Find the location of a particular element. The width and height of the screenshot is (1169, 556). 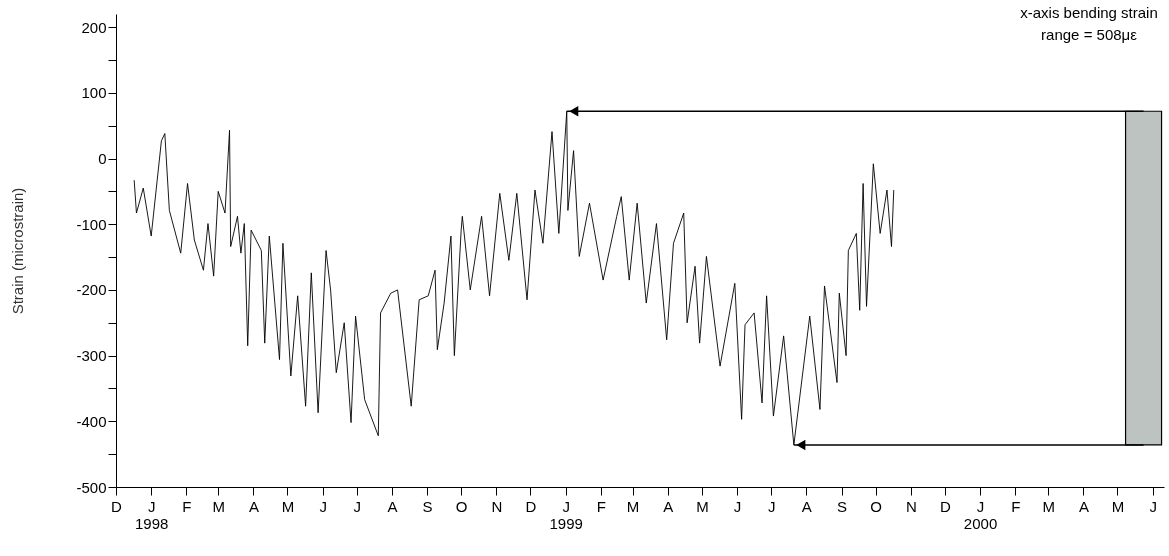

x-tick-label: J 1999 is located at coordinates (566, 514).